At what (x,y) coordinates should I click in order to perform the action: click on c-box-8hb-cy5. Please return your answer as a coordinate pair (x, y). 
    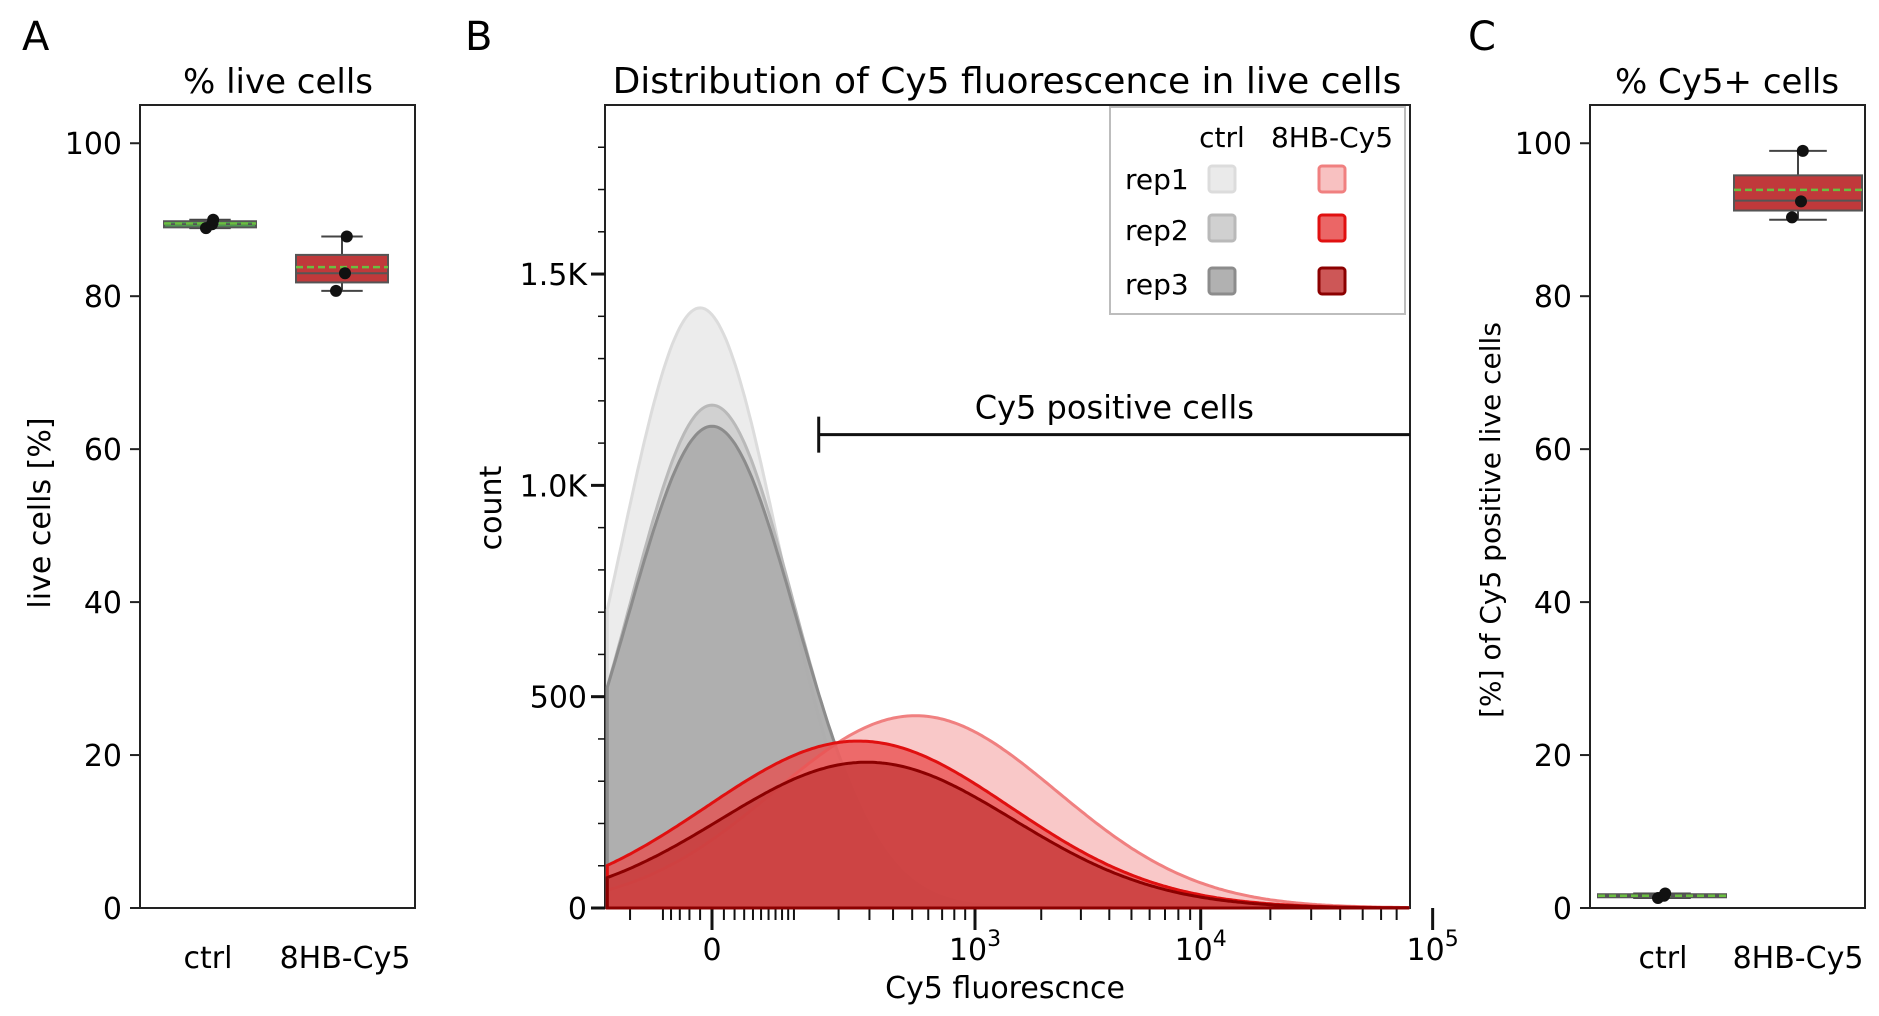
    Looking at the image, I should click on (1798, 184).